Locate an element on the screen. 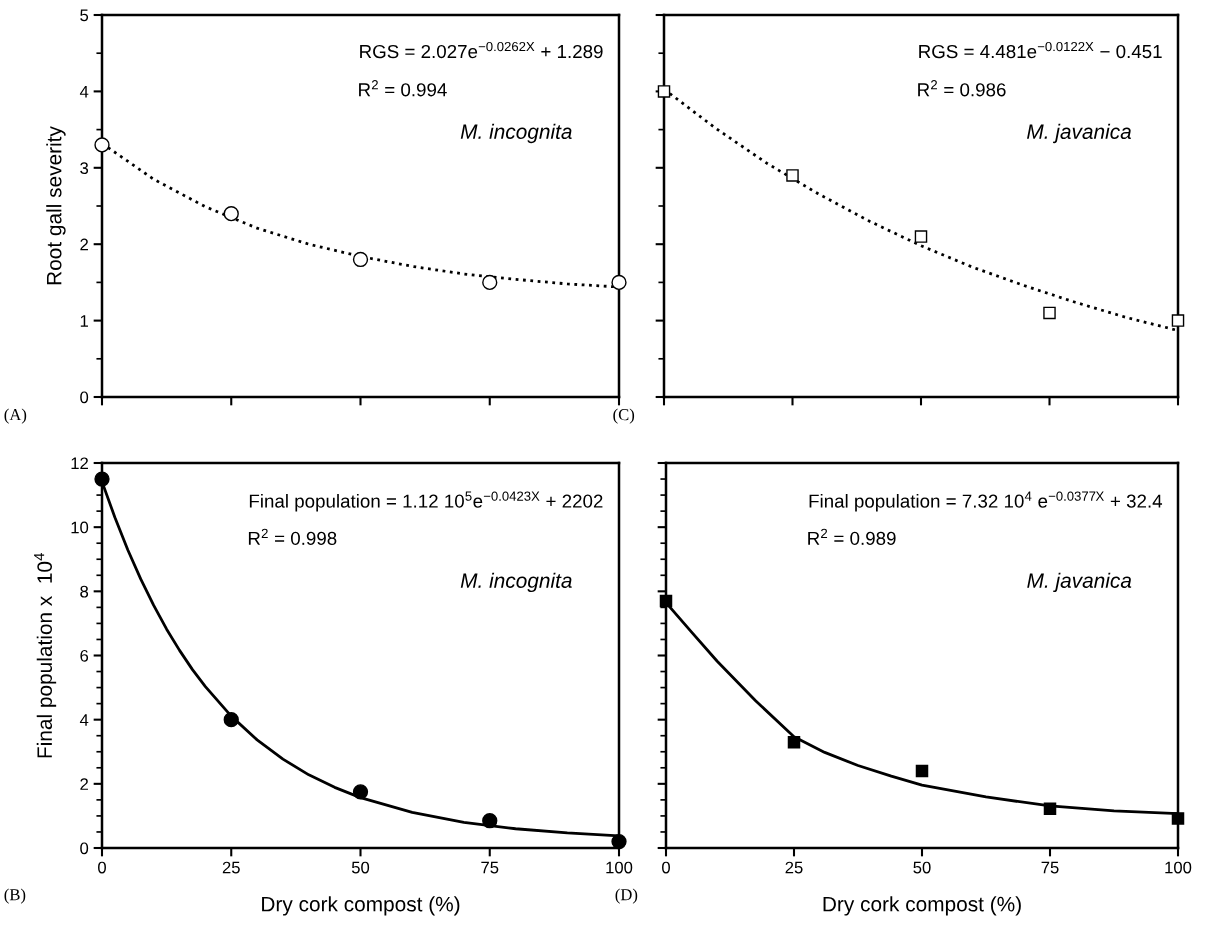 This screenshot has width=1209, height=926. annotation: R$^{2}$ = 0.989 is located at coordinates (852, 537).